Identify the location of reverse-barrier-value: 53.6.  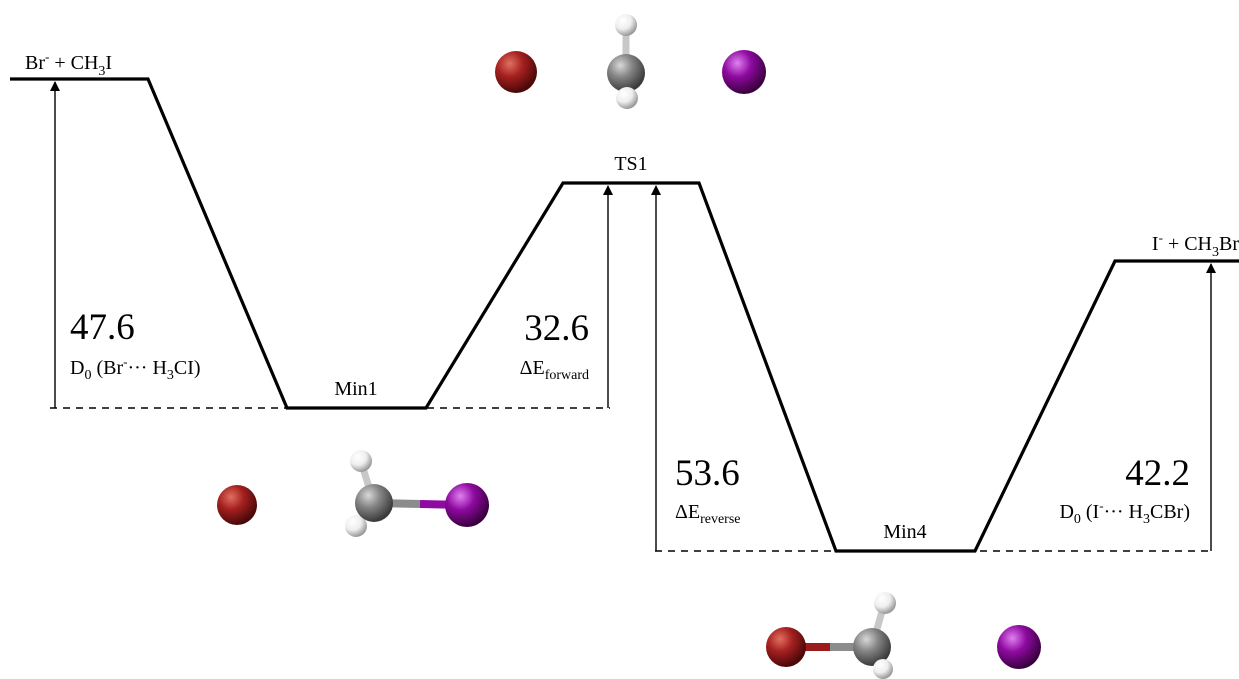
(707, 473).